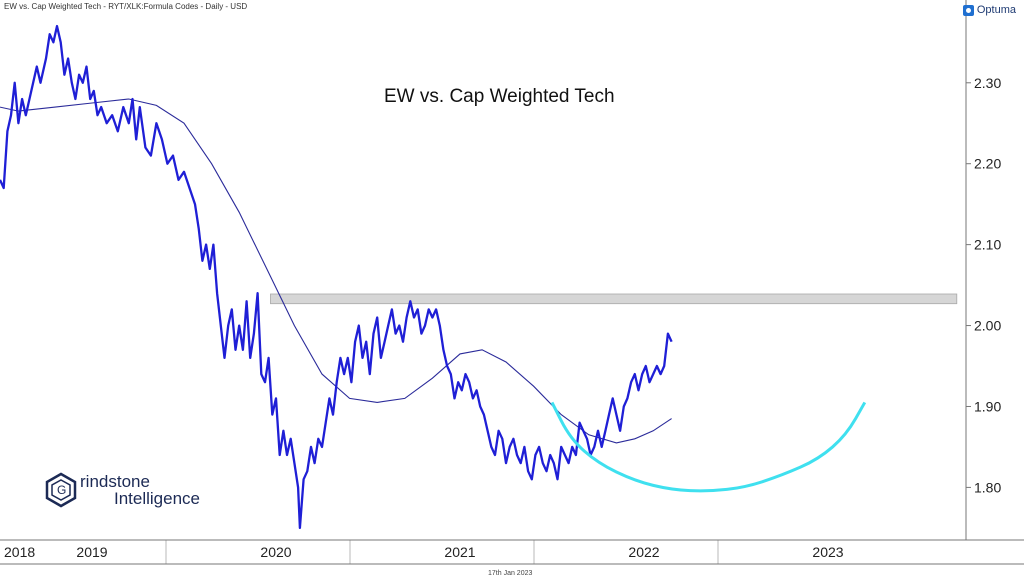 The image size is (1024, 584). I want to click on brand-name: Optuma, so click(996, 10).